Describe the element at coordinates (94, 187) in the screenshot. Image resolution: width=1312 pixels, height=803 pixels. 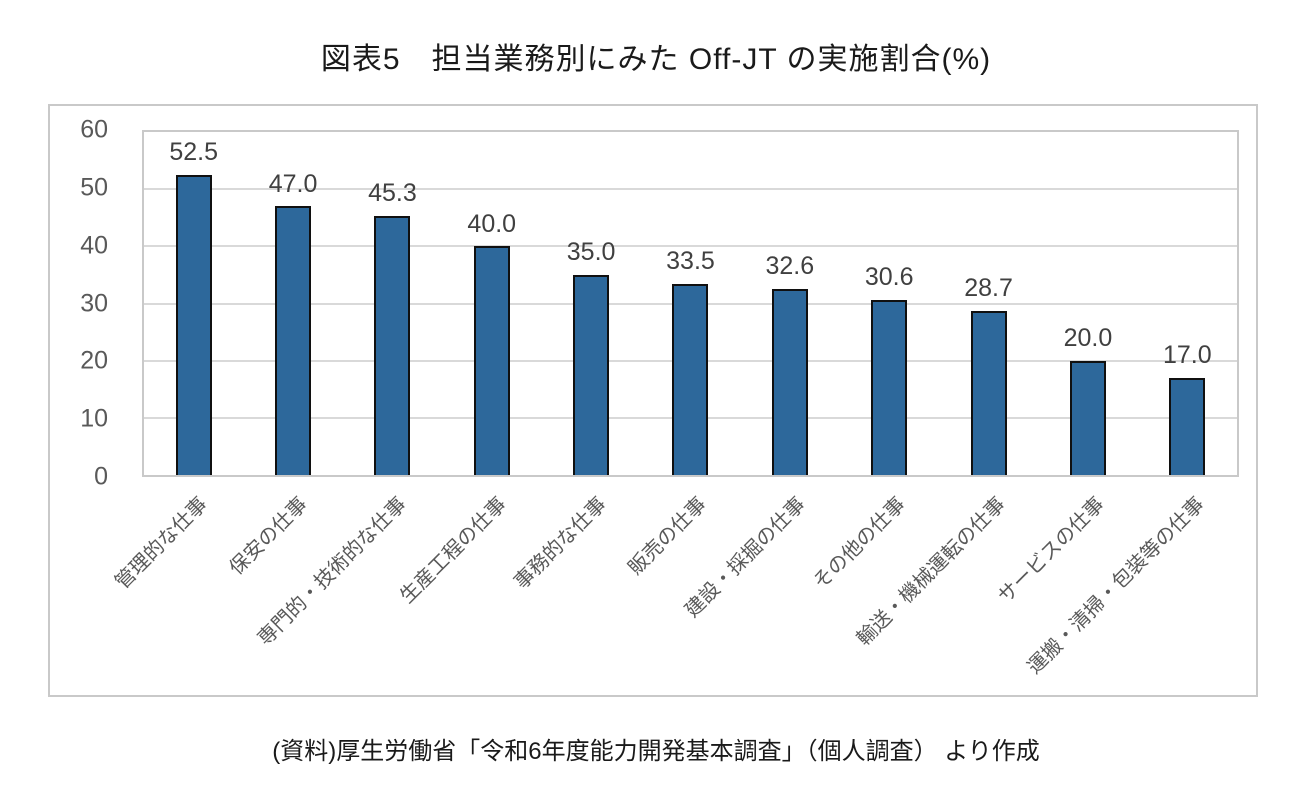
I see `y-tick-label: 50` at that location.